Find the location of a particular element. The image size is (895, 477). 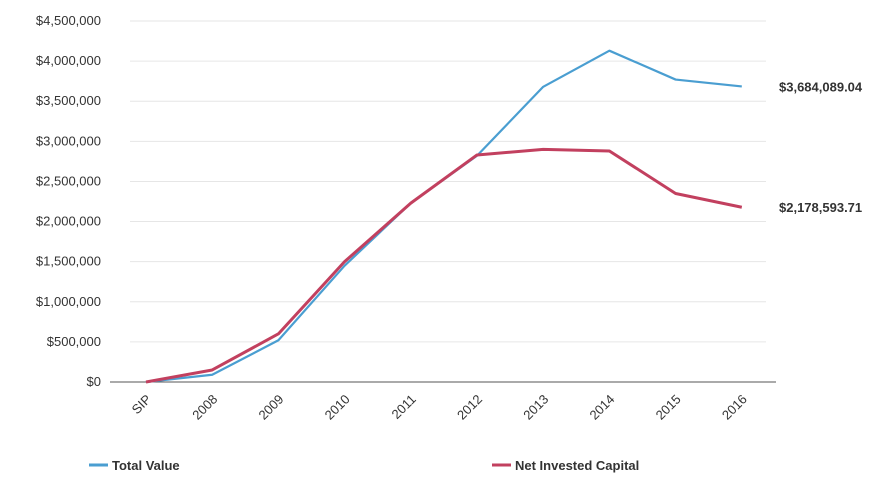

legend-label: Total Value is located at coordinates (146, 465).